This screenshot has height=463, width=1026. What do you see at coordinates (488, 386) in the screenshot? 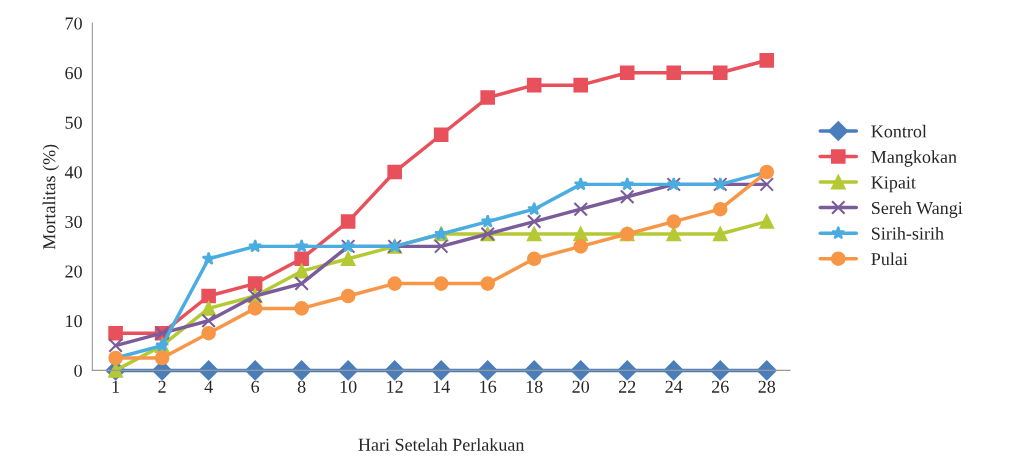
I see `x-tick-label: 16` at bounding box center [488, 386].